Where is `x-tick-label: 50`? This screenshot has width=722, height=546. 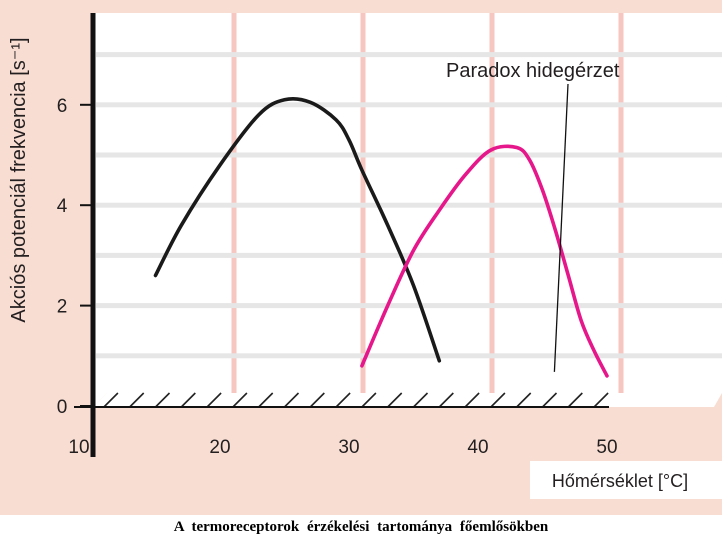 x-tick-label: 50 is located at coordinates (606, 447).